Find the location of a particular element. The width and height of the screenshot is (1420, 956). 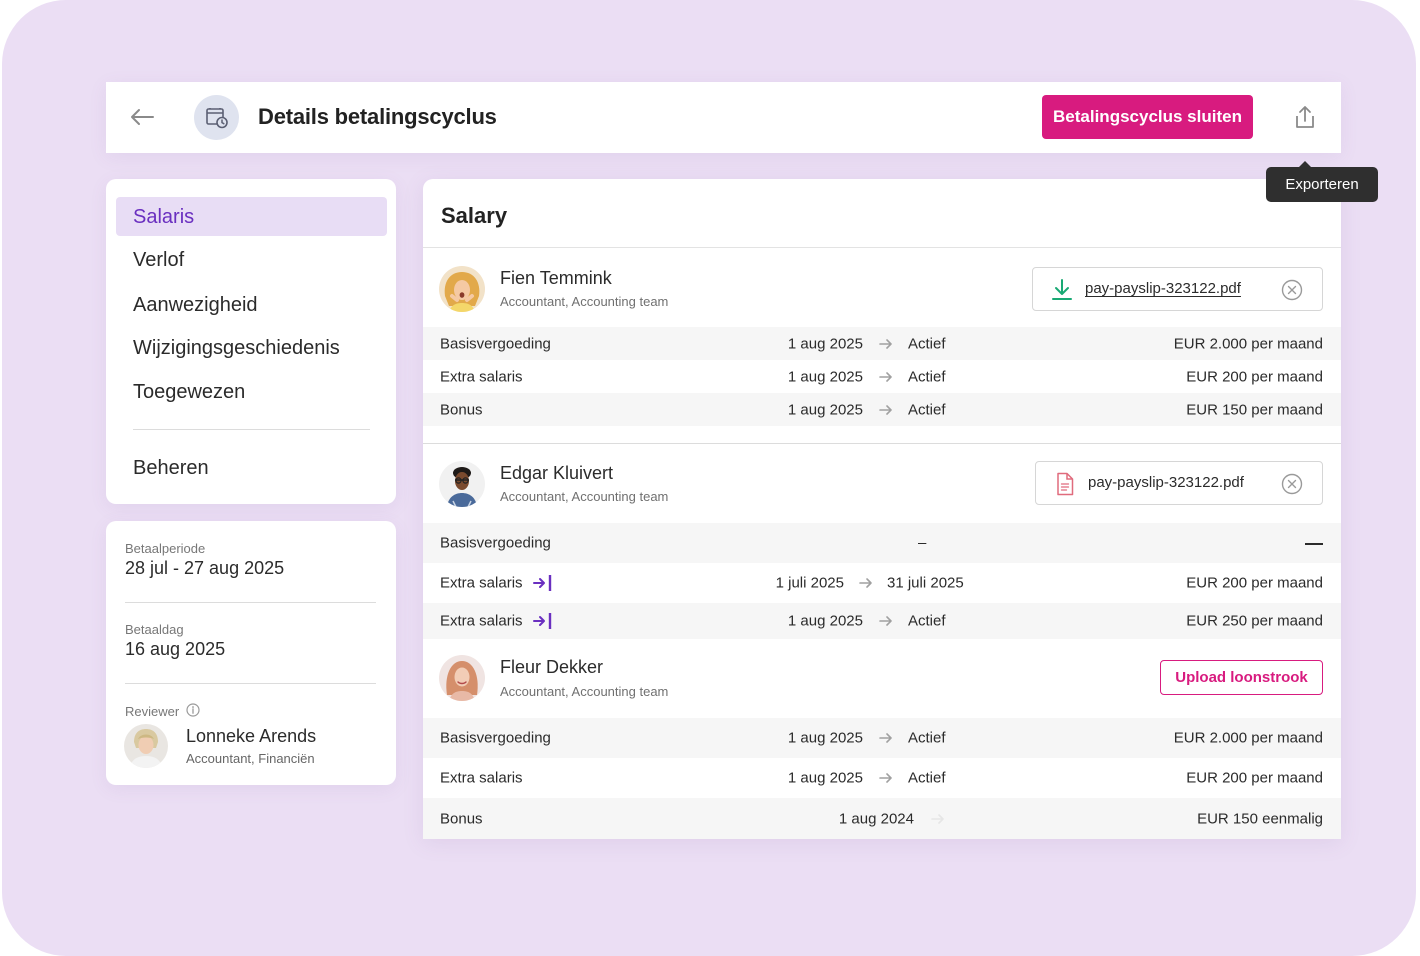

header-divider is located at coordinates (882, 247).